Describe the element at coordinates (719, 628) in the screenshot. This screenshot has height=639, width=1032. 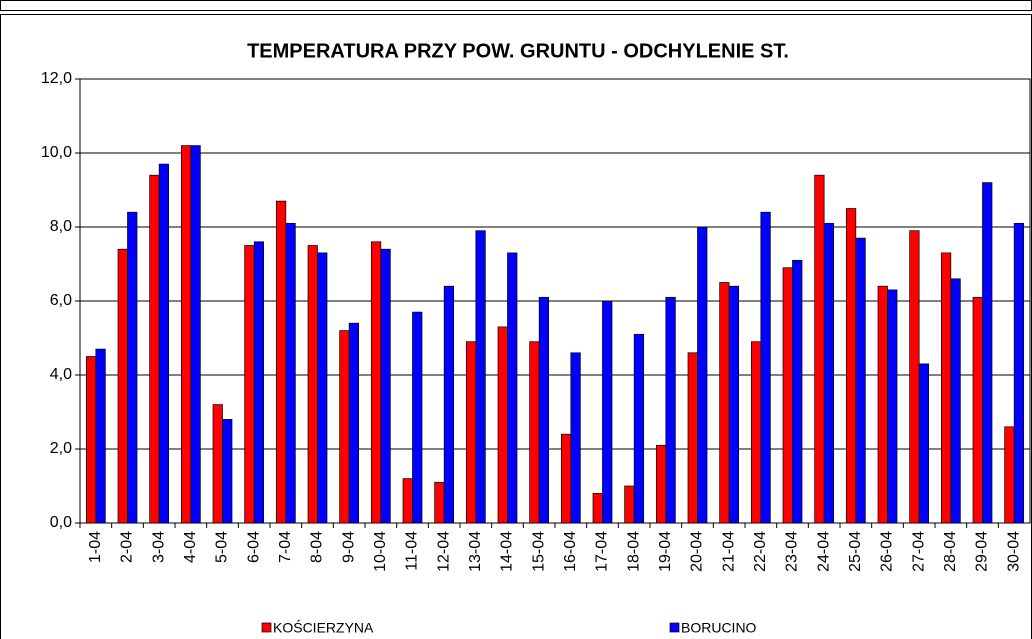
I see `legend-label: BORUCINO` at that location.